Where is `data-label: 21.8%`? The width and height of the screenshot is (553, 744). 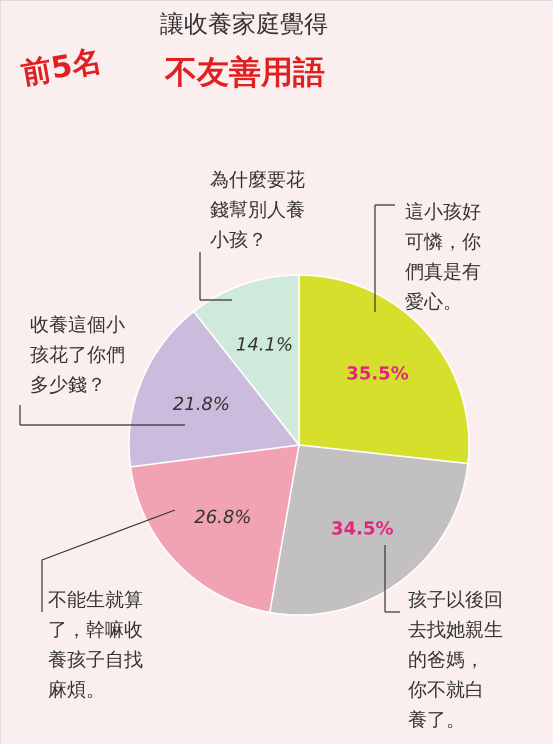
data-label: 21.8% is located at coordinates (201, 405).